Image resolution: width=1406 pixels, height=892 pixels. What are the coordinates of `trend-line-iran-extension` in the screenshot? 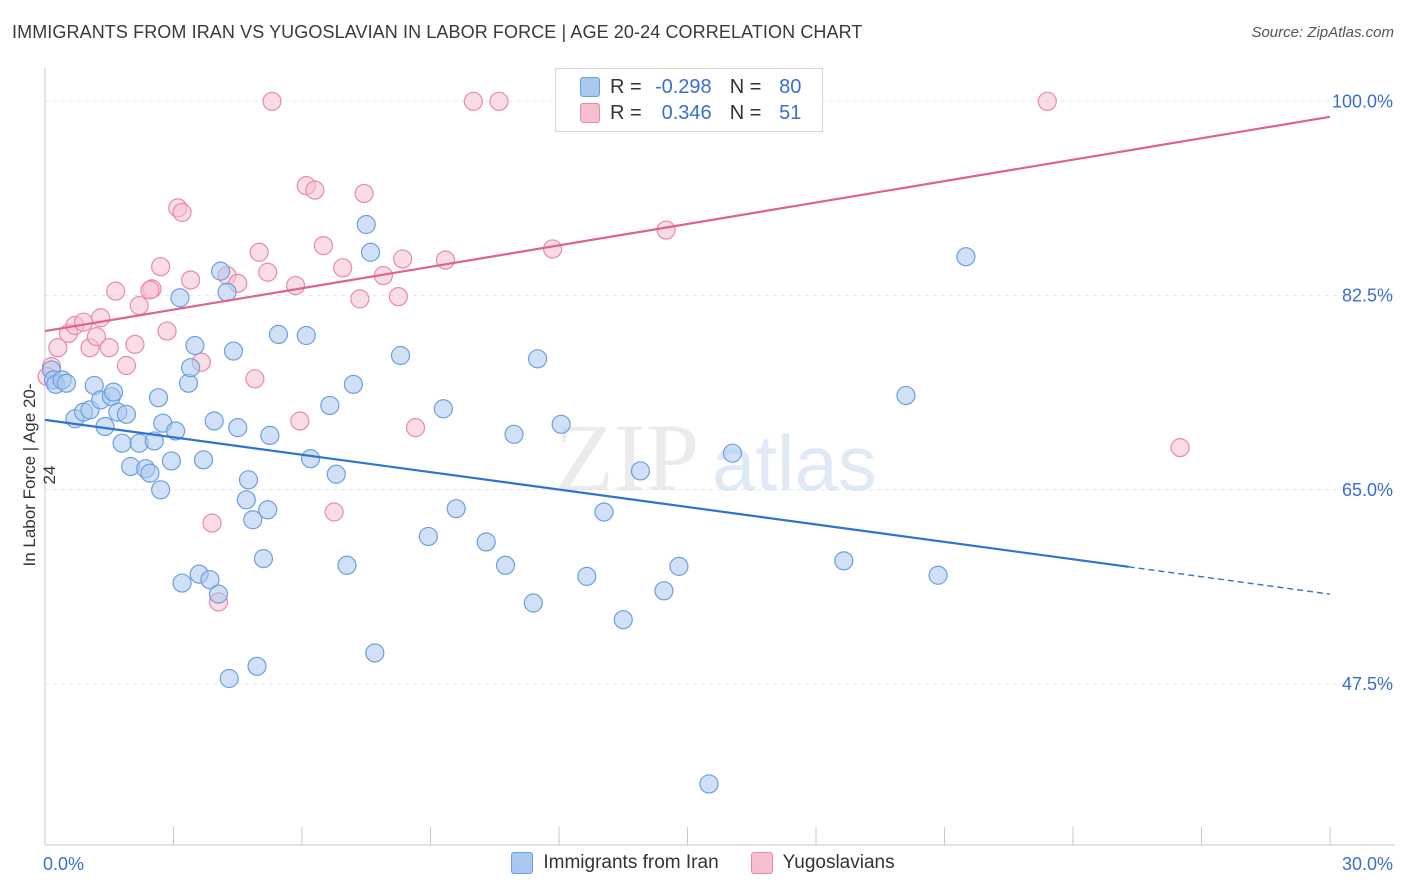 It's located at (1229, 580).